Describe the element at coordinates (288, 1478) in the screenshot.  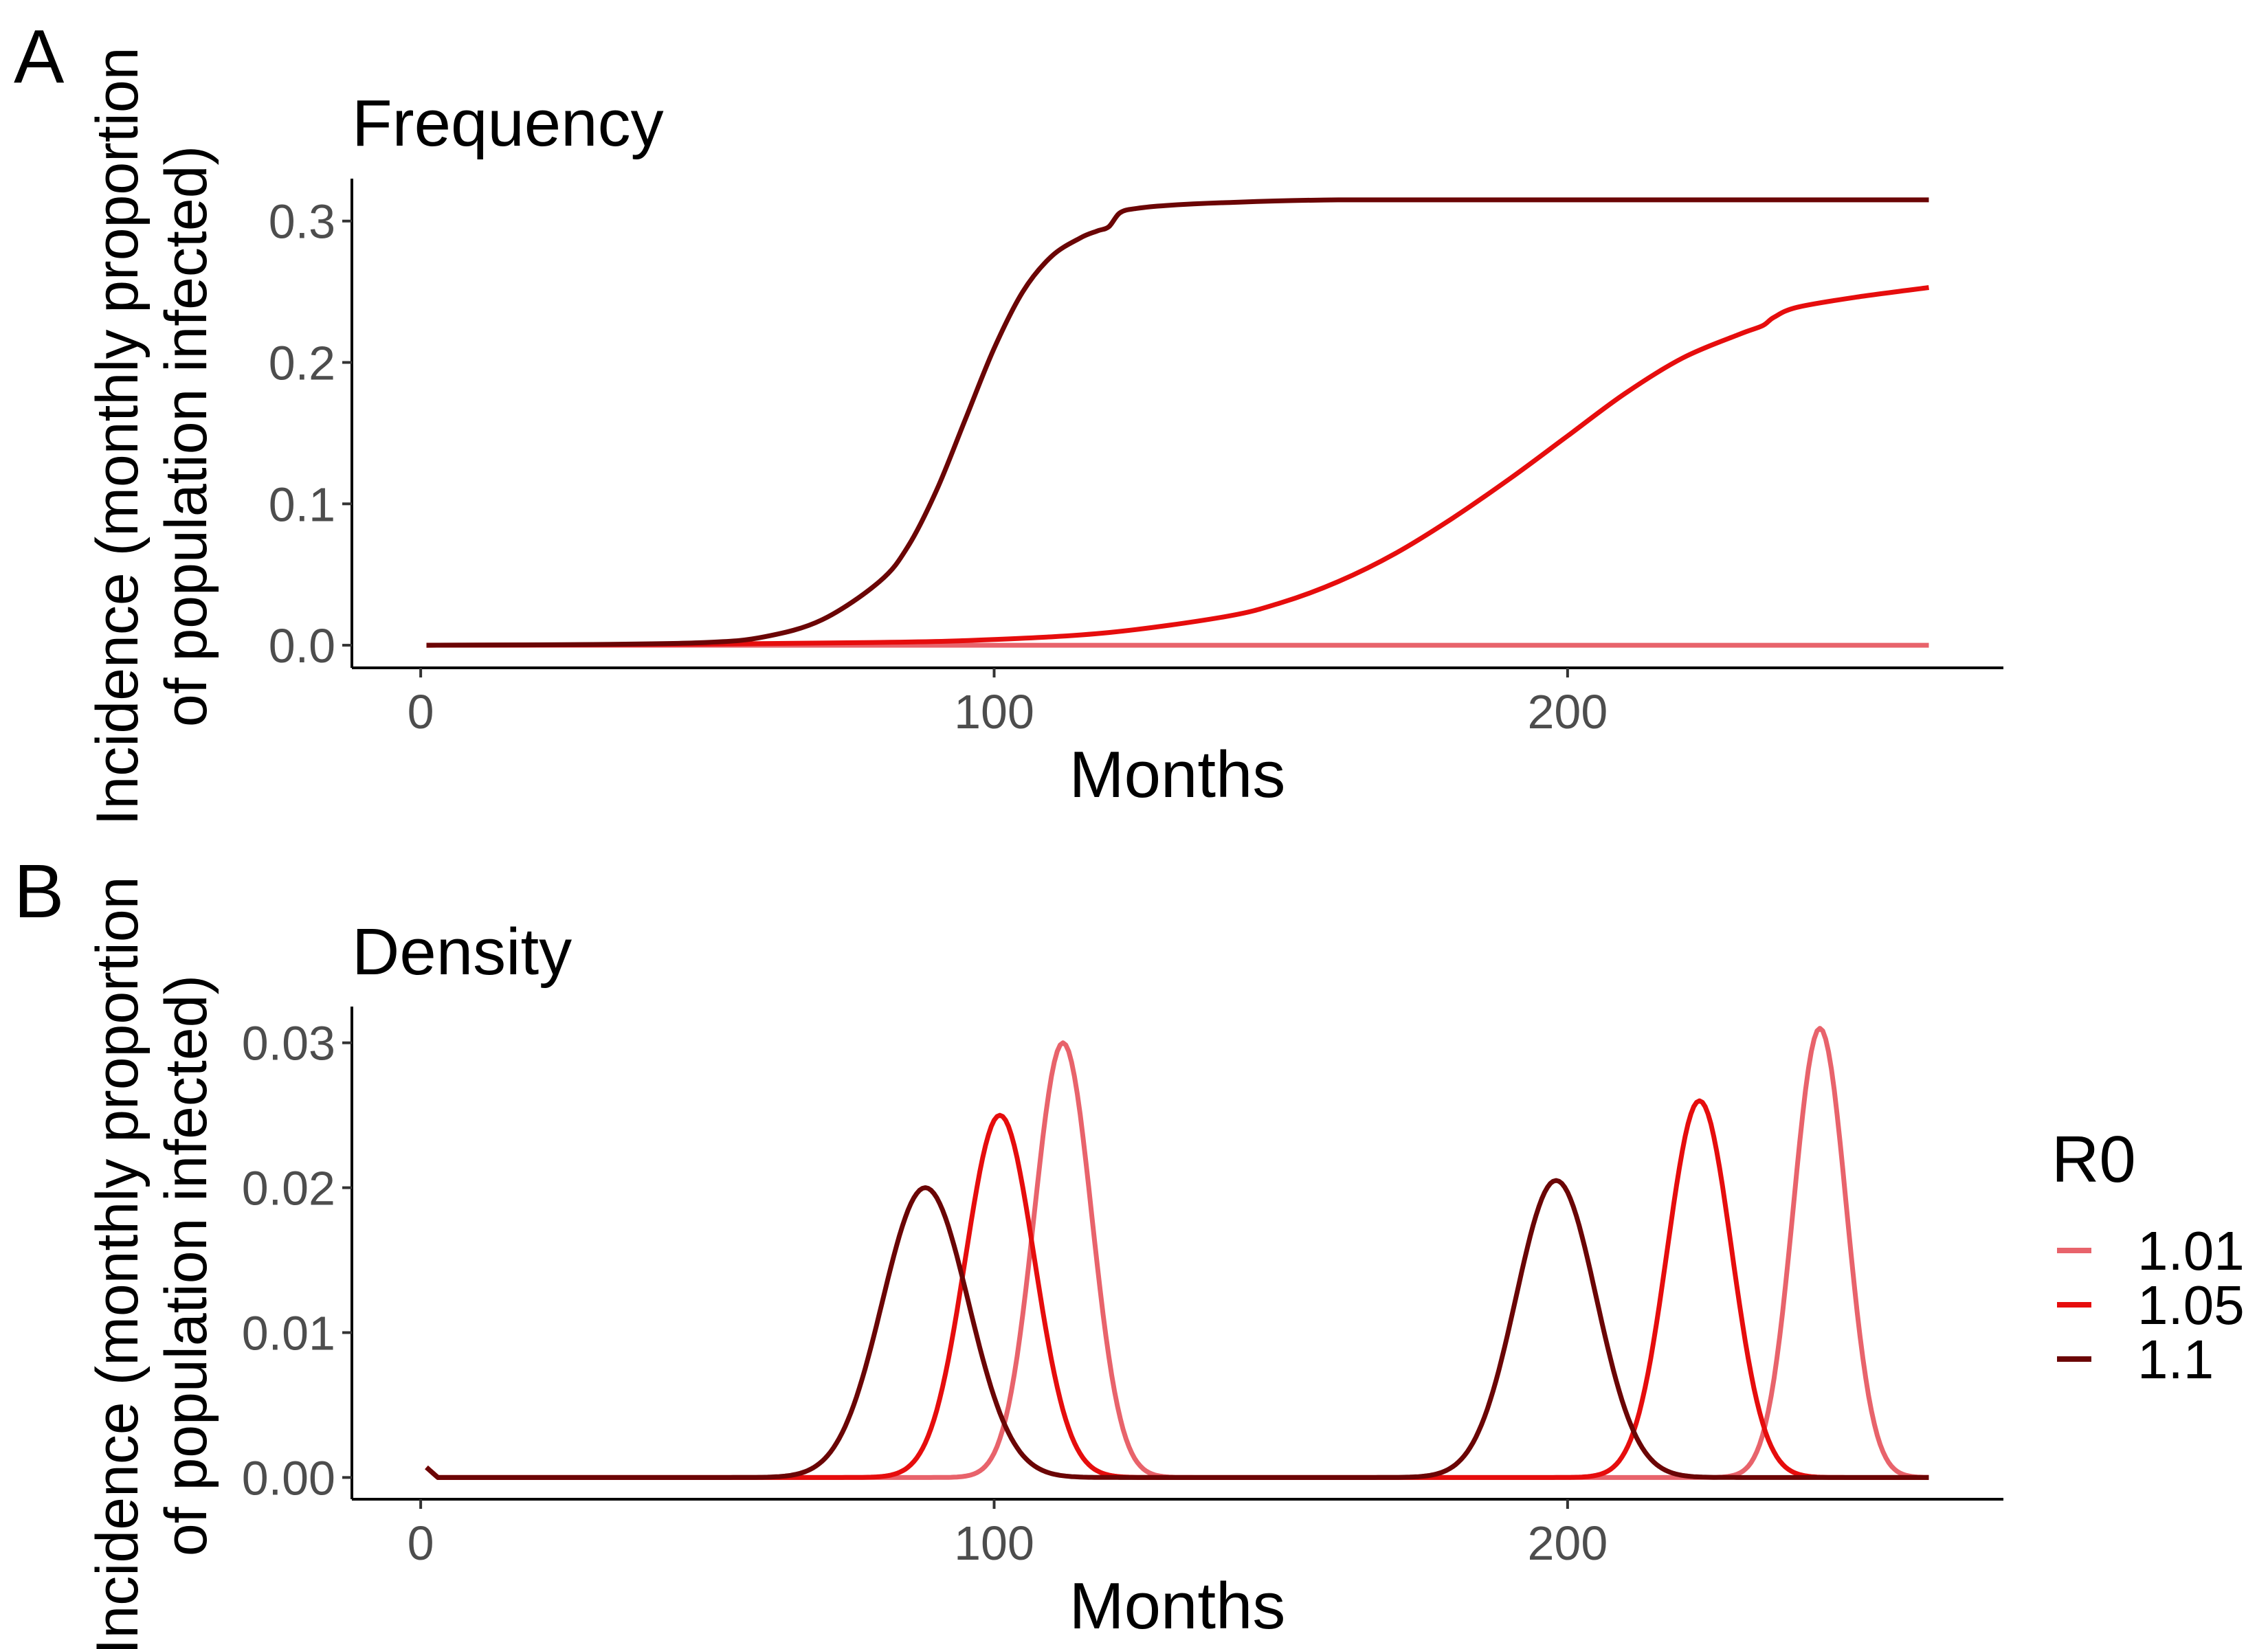
I see `y-tick-label-b: 0.00` at that location.